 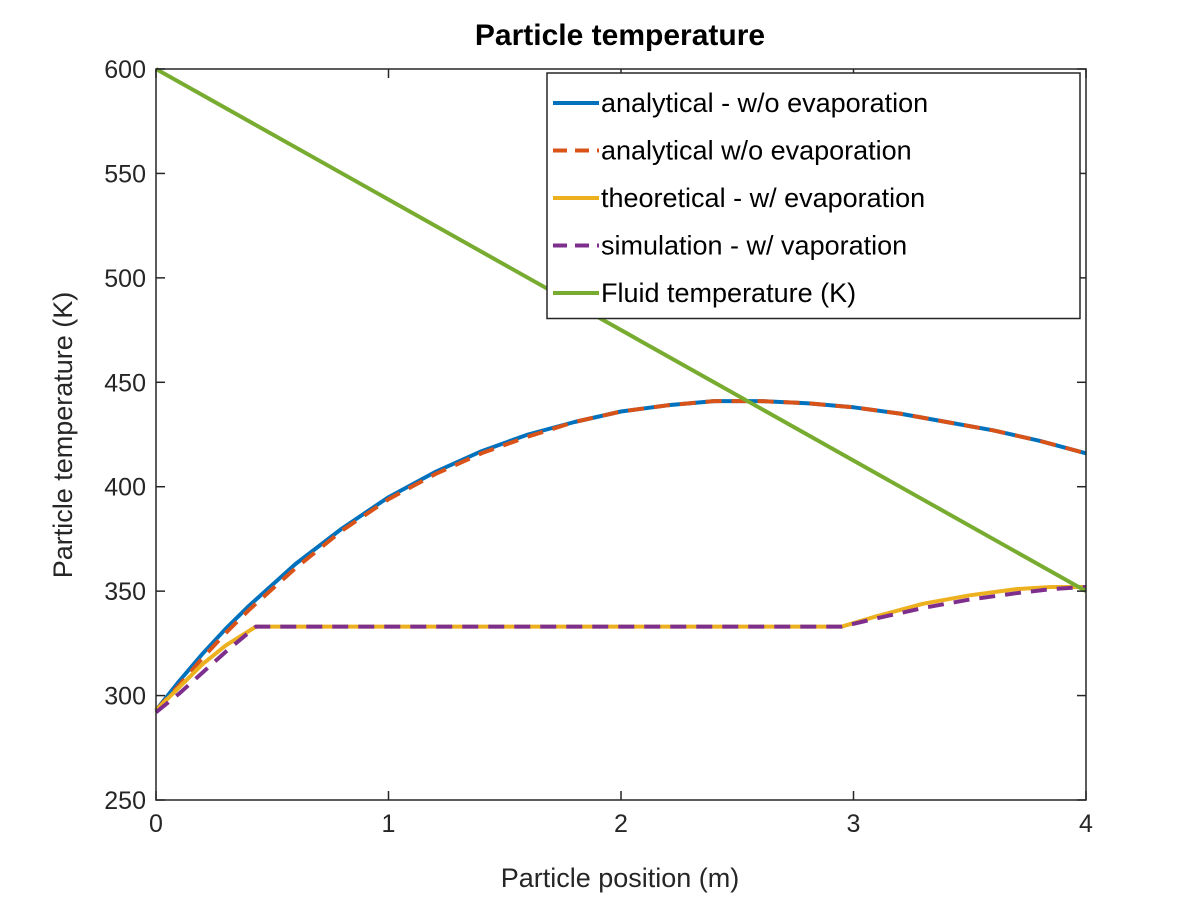 I want to click on x-tick-label: 3, so click(x=854, y=824).